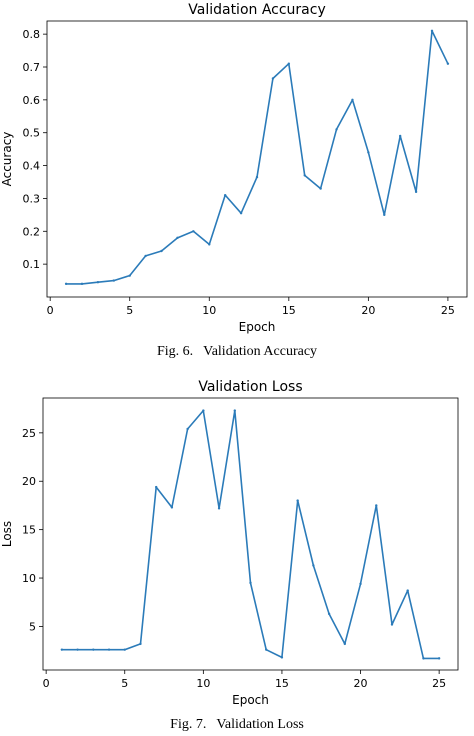 The width and height of the screenshot is (474, 736). Describe the element at coordinates (29, 433) in the screenshot. I see `y-tick-label: 25` at that location.